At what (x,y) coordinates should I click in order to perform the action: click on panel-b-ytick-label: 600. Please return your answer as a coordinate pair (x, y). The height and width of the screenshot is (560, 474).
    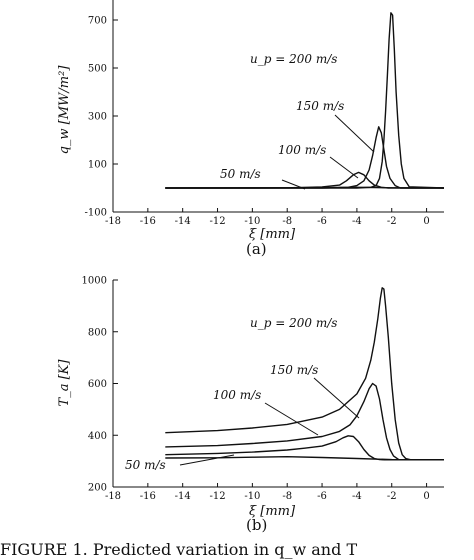
    Looking at the image, I should click on (97, 384).